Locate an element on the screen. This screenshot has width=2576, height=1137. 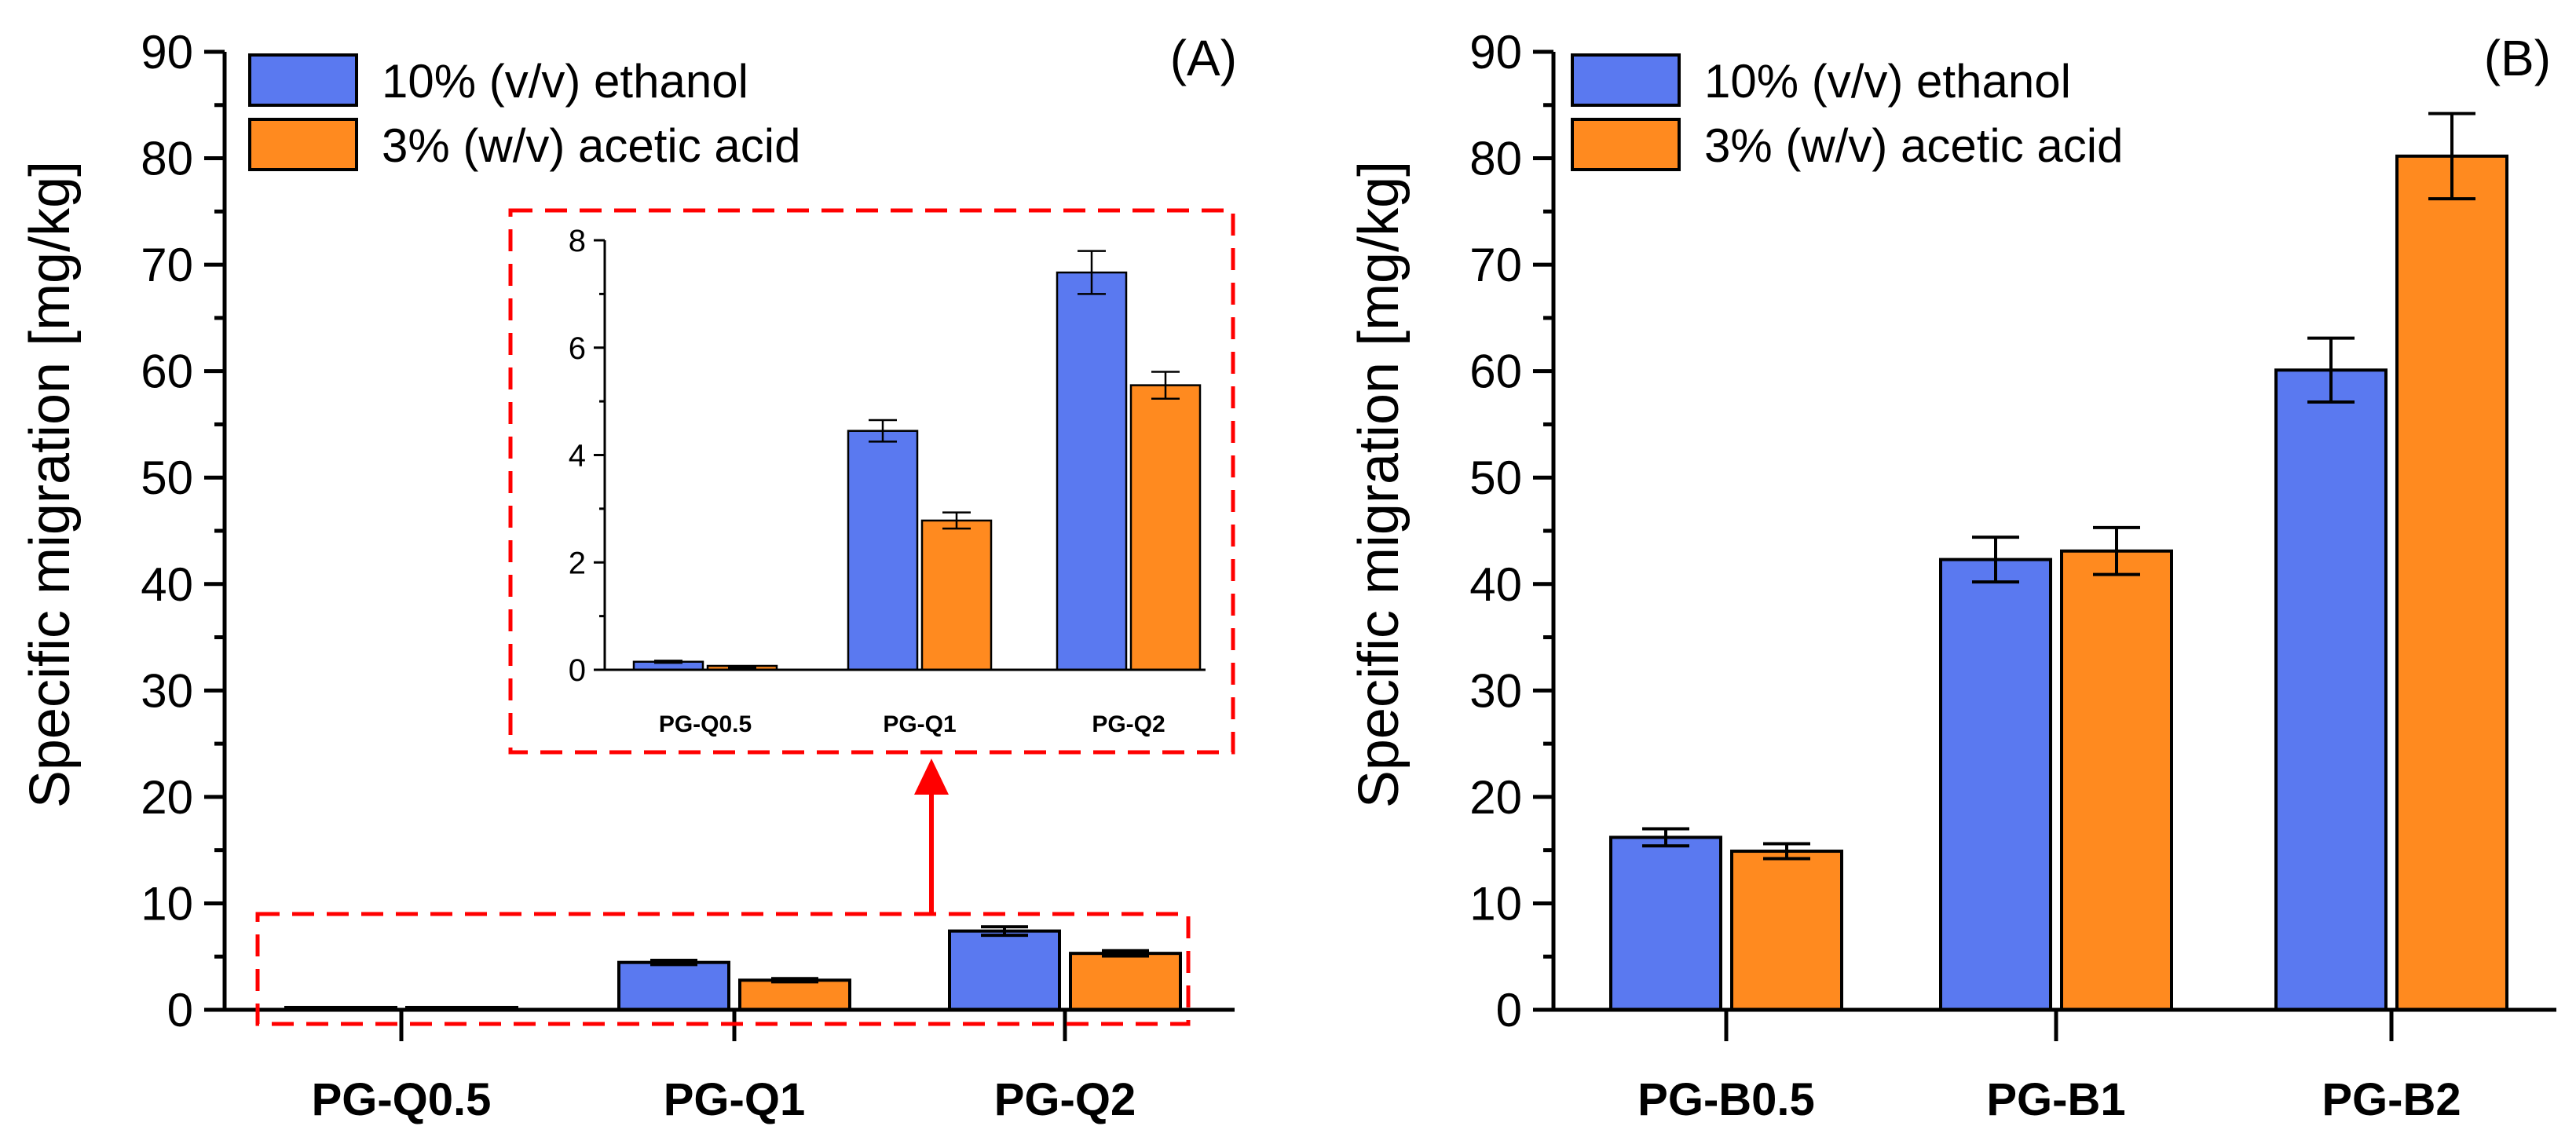
panel-b-legend: 10% (v/v) ethanol 3% (w/v) acetic acid is located at coordinates (1847, 112).